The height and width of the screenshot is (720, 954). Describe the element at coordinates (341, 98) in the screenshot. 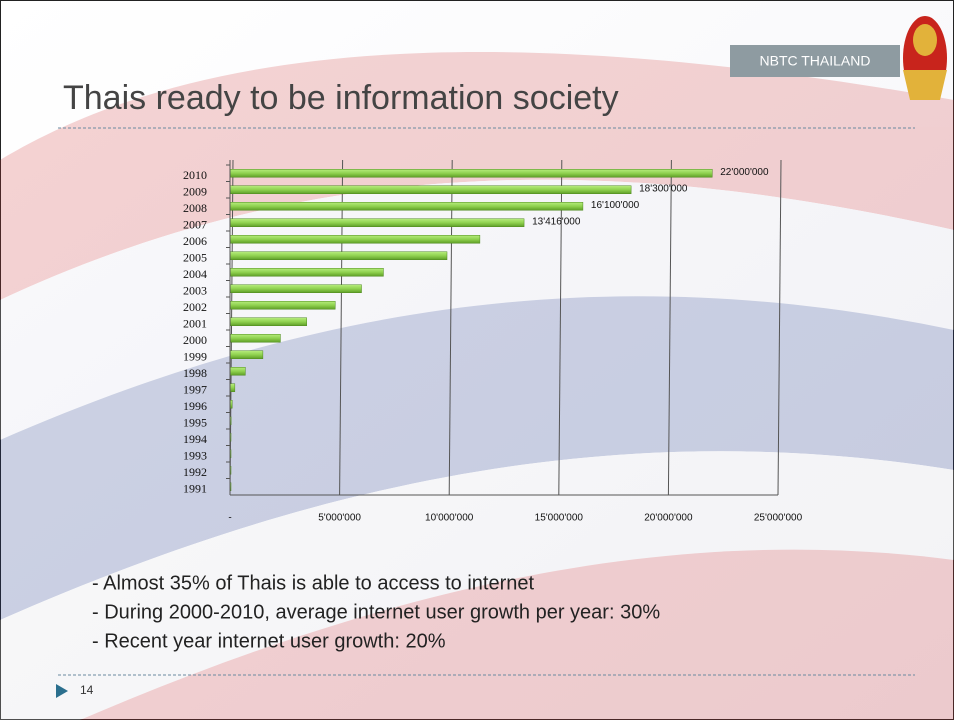

I see `slide-title: Thais ready to be information society` at that location.